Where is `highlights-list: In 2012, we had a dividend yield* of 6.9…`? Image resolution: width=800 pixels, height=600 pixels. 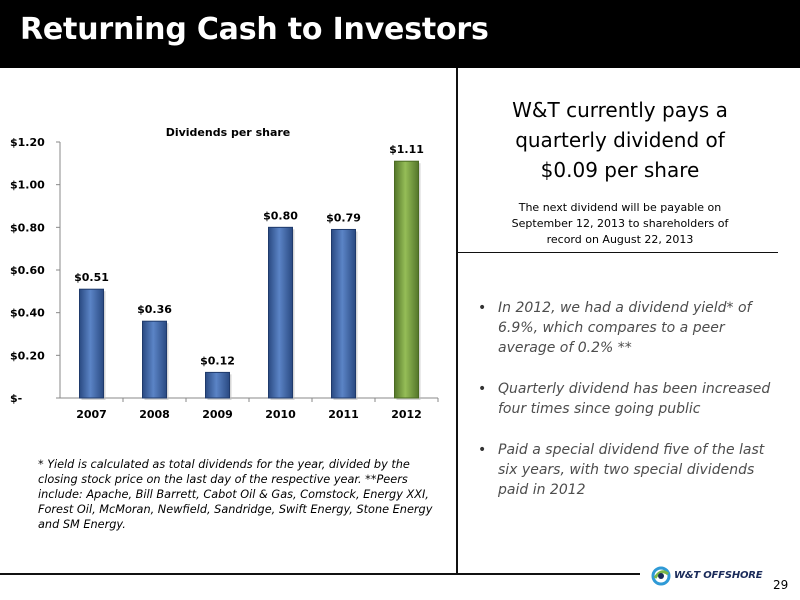 highlights-list: In 2012, we had a dividend yield* of 6.9… is located at coordinates (630, 409).